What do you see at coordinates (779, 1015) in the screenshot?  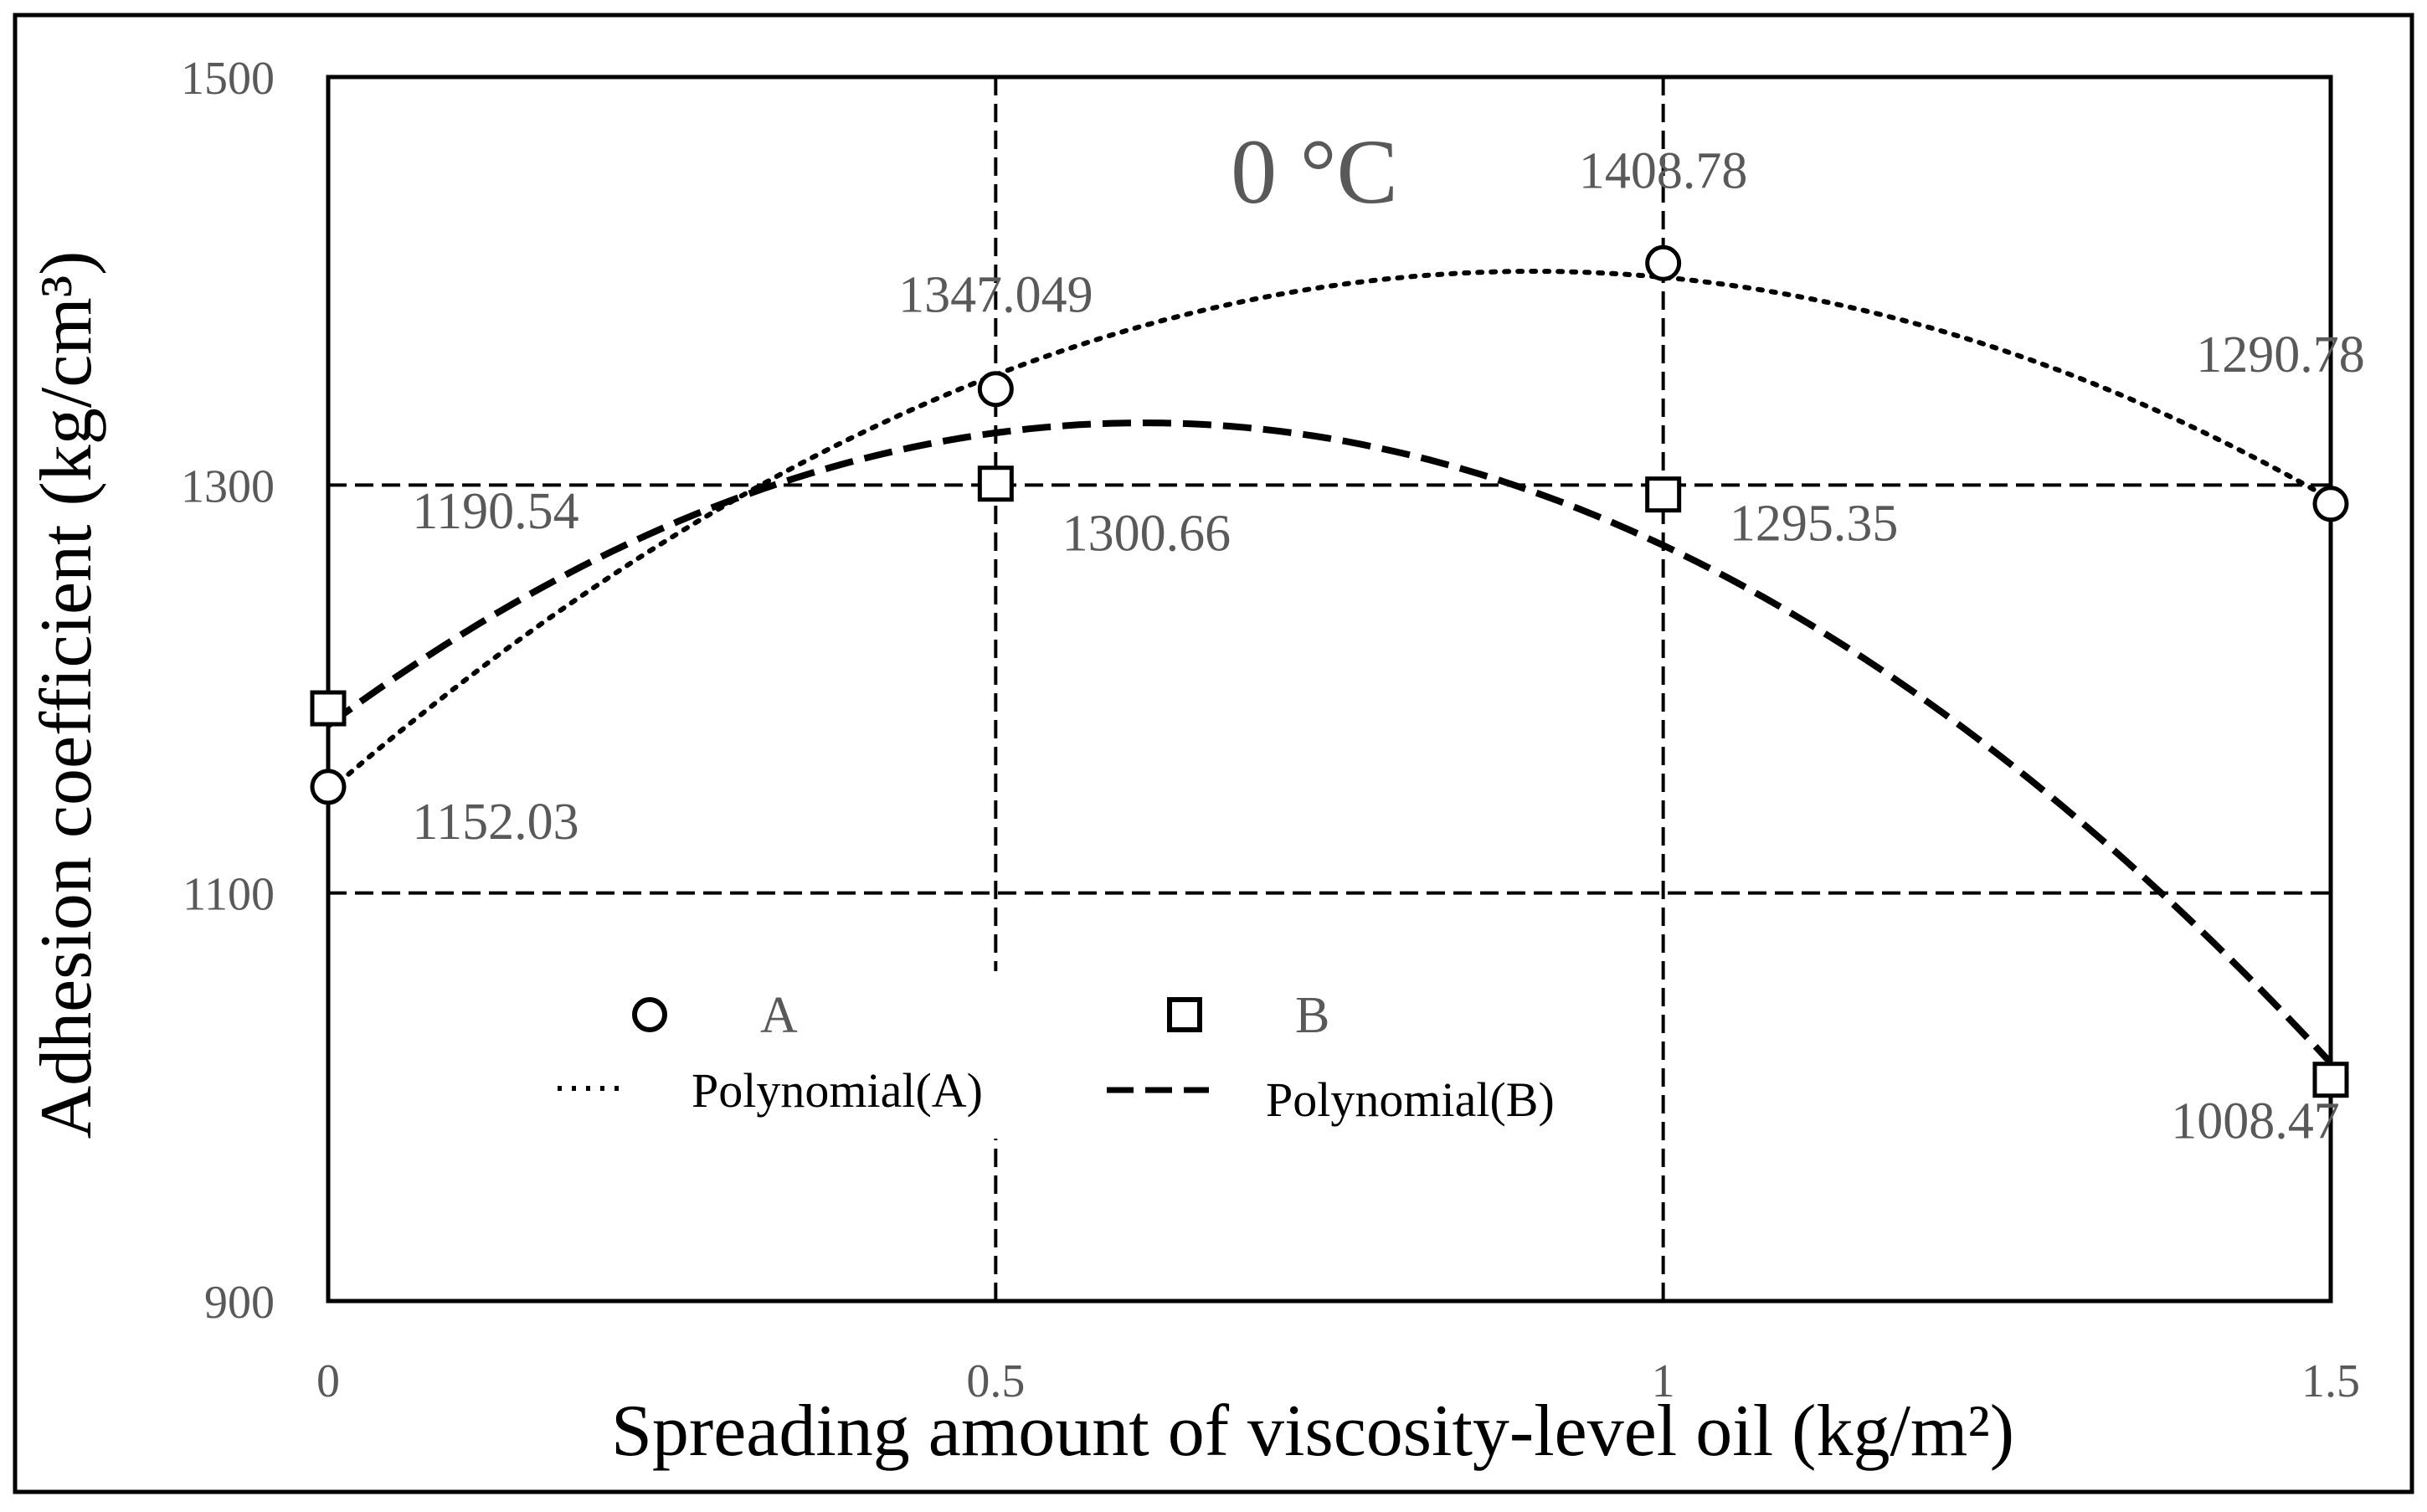 I see `legend-label-a: A` at bounding box center [779, 1015].